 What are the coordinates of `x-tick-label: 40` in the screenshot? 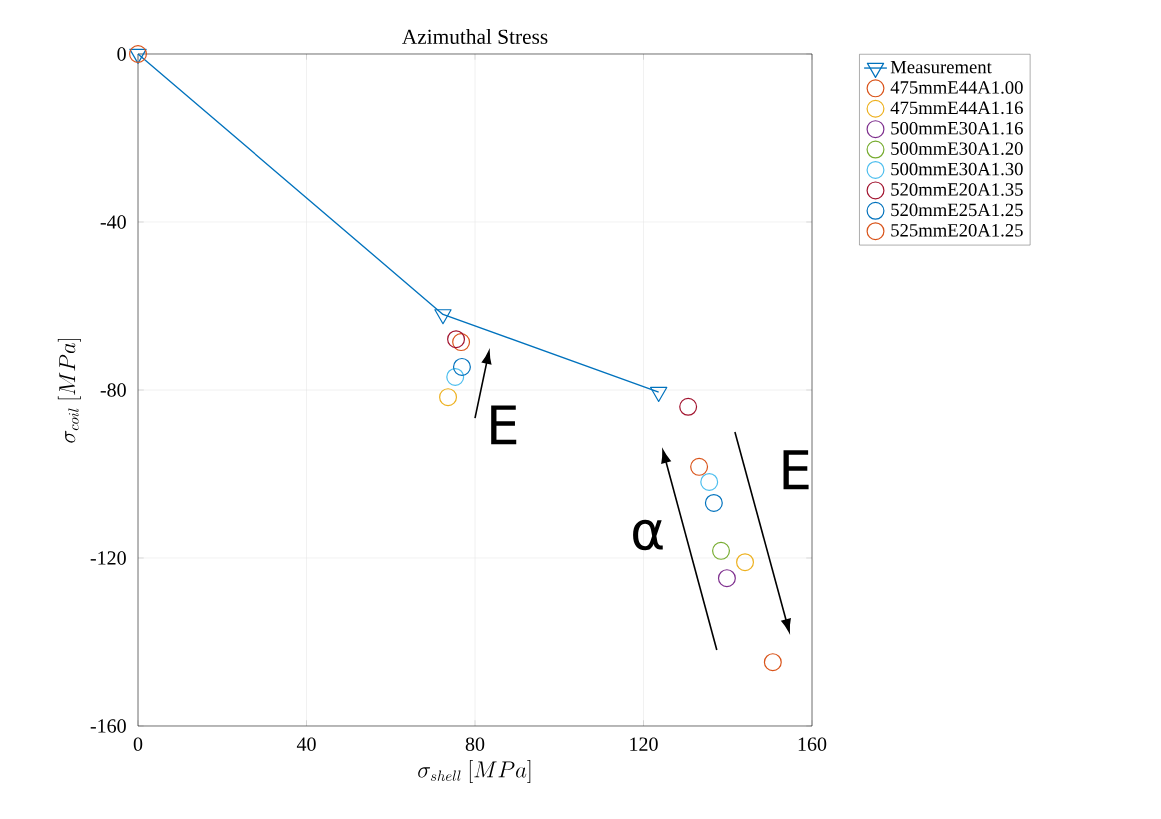 It's located at (306, 744).